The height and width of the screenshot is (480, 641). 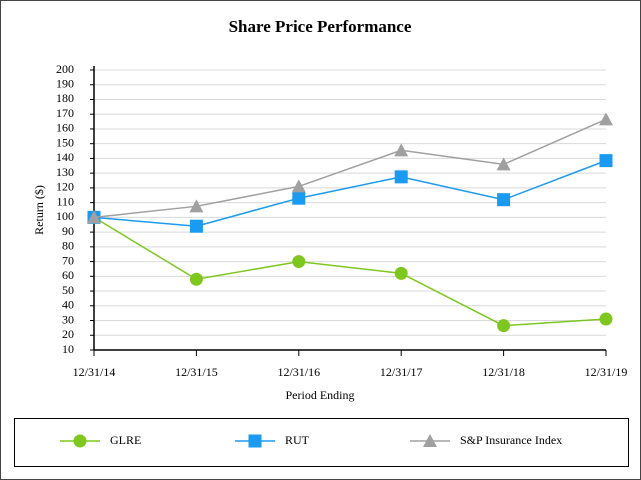 What do you see at coordinates (68, 246) in the screenshot?
I see `y-tick-label: 80` at bounding box center [68, 246].